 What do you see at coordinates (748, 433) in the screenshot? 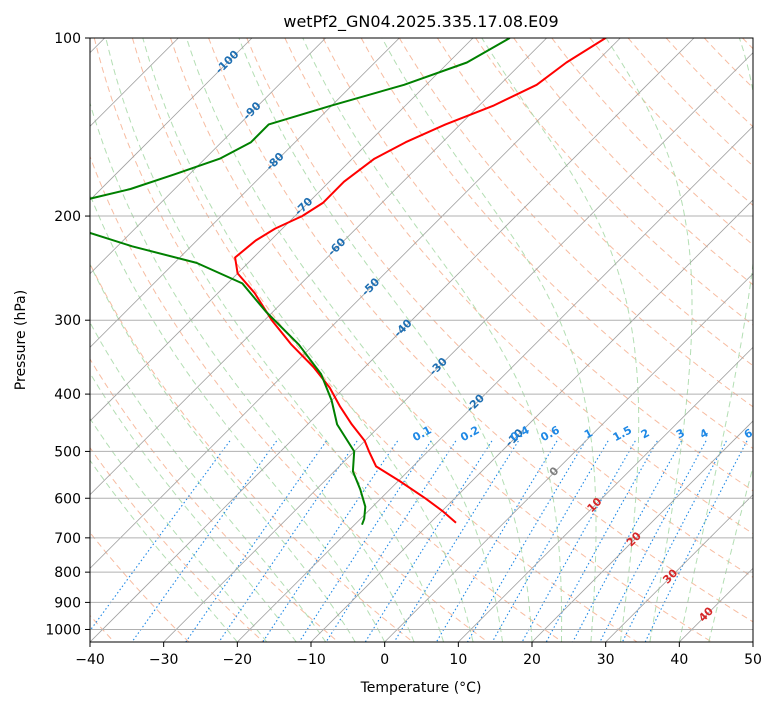
I see `mixing-ratio-label: 6` at bounding box center [748, 433].